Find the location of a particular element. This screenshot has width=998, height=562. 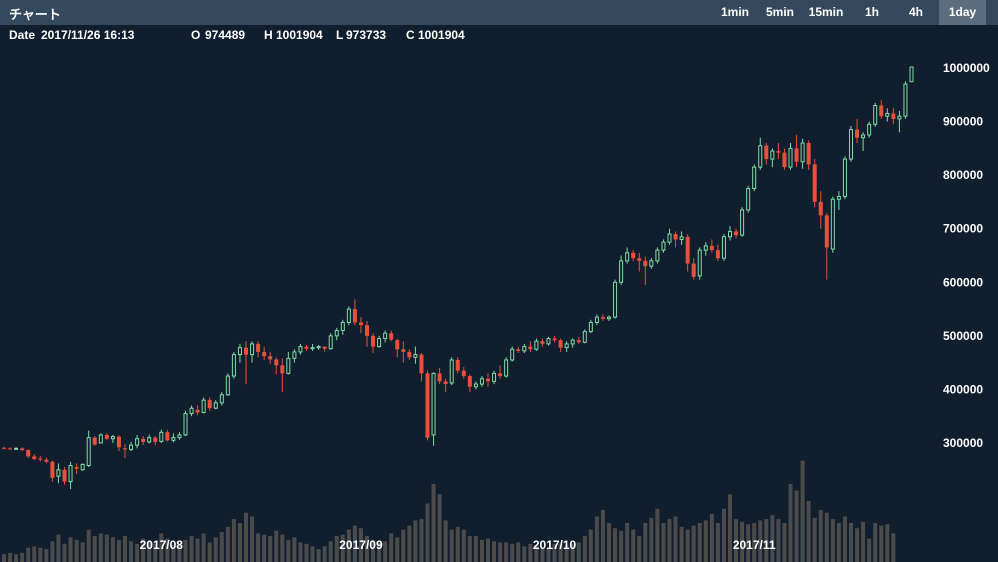

low-label: L is located at coordinates (340, 35).